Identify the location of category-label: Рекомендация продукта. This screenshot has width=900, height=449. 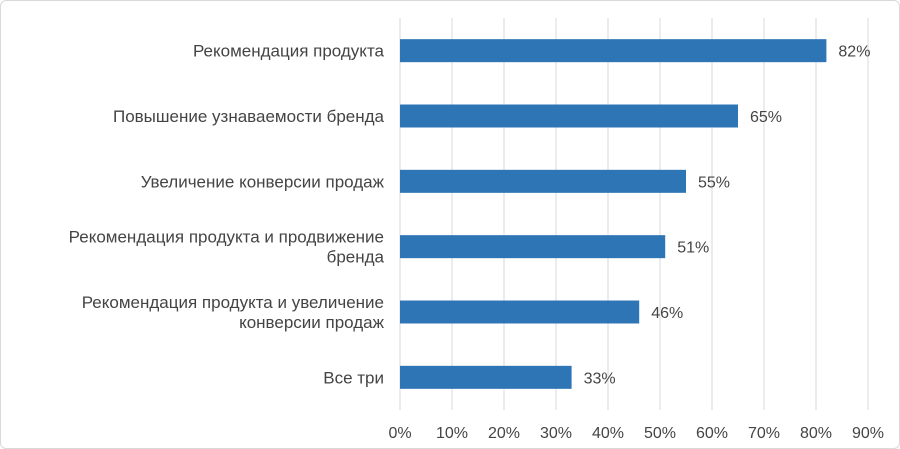
(289, 51).